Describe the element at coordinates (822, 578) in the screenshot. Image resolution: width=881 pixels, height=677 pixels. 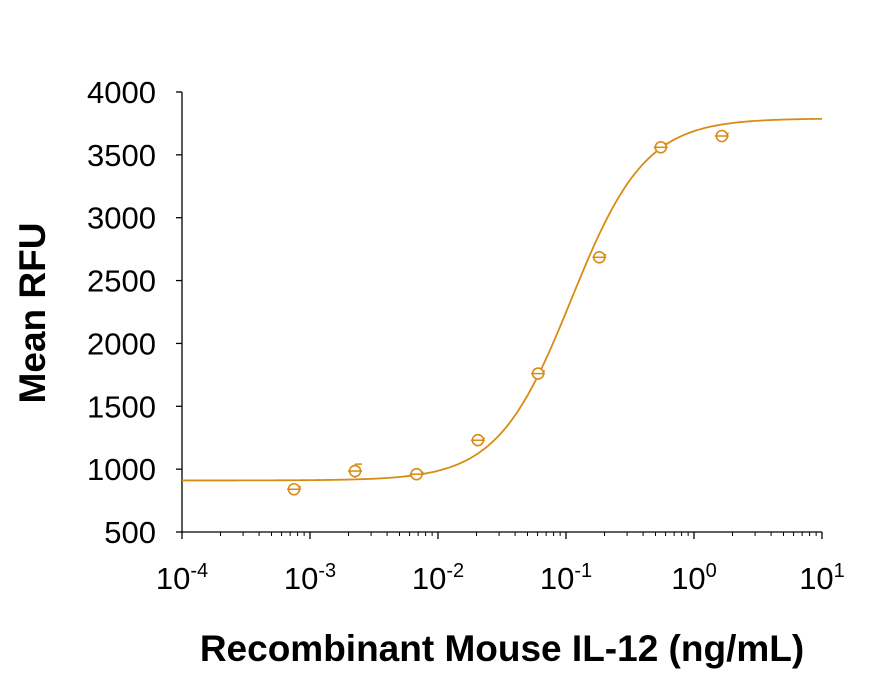
I see `x-tick-label: 10¹` at that location.